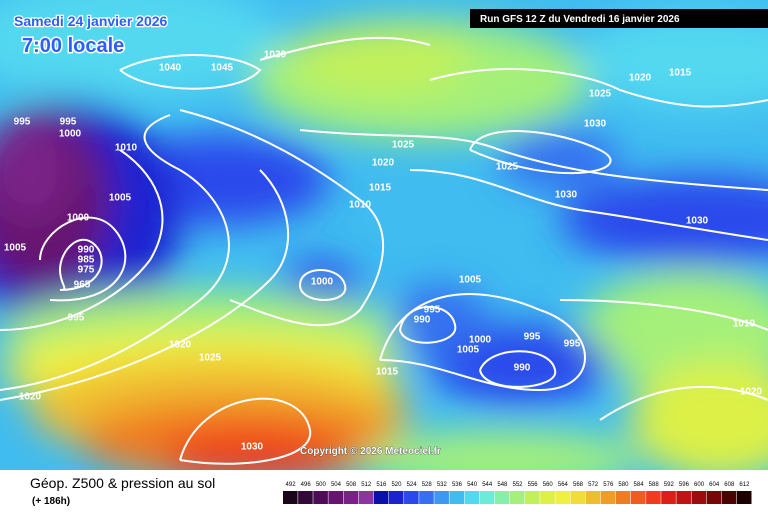 The height and width of the screenshot is (512, 768). What do you see at coordinates (336, 485) in the screenshot?
I see `colorbar-label: 504` at bounding box center [336, 485].